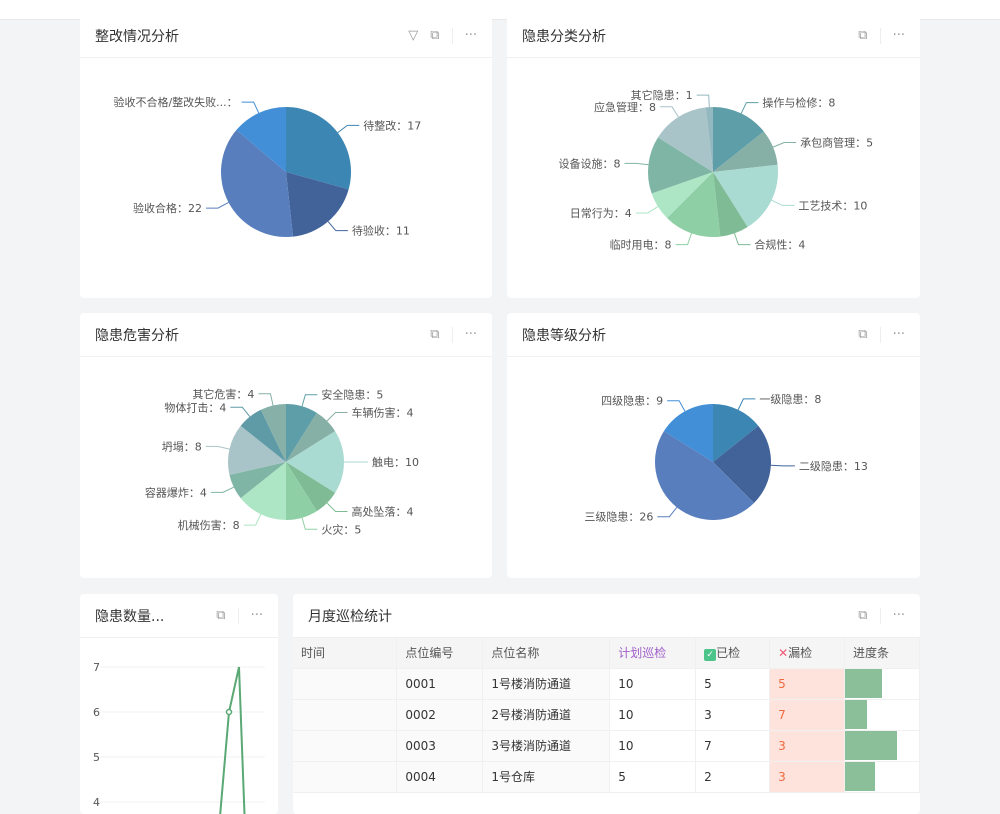 The image size is (1000, 814). I want to click on line-series, so click(232, 740).